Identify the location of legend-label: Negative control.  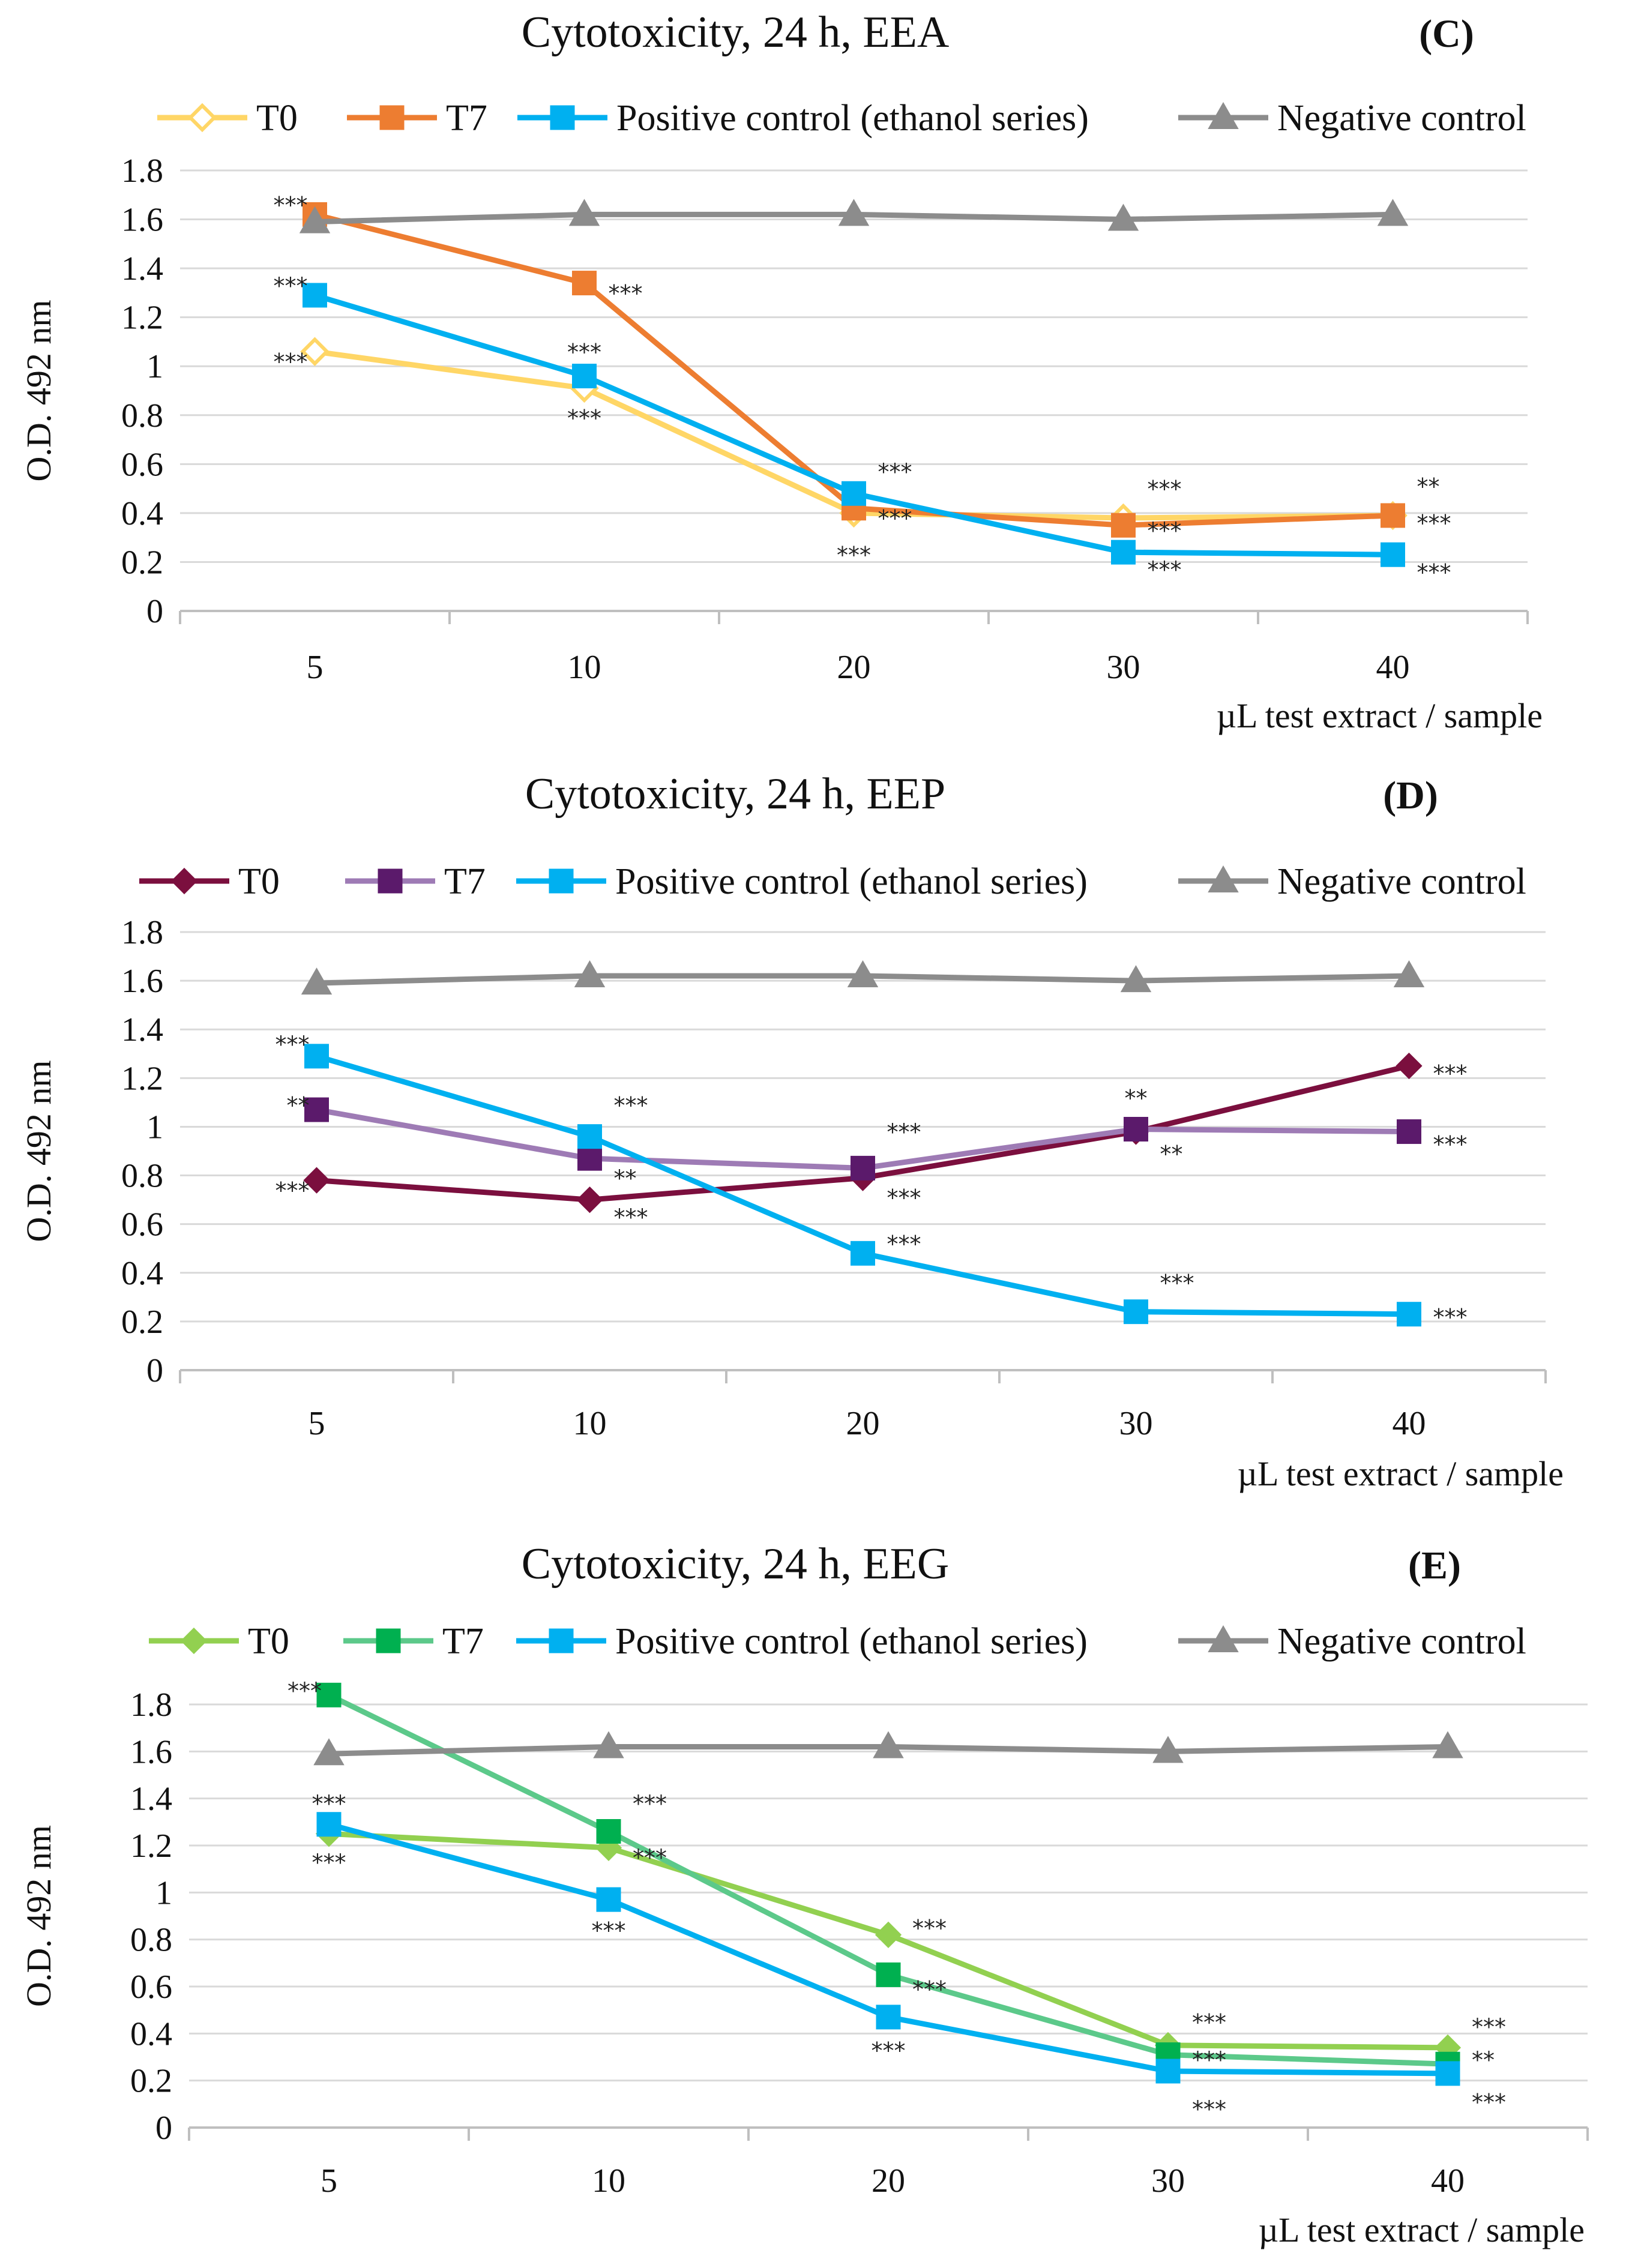
(1401, 881).